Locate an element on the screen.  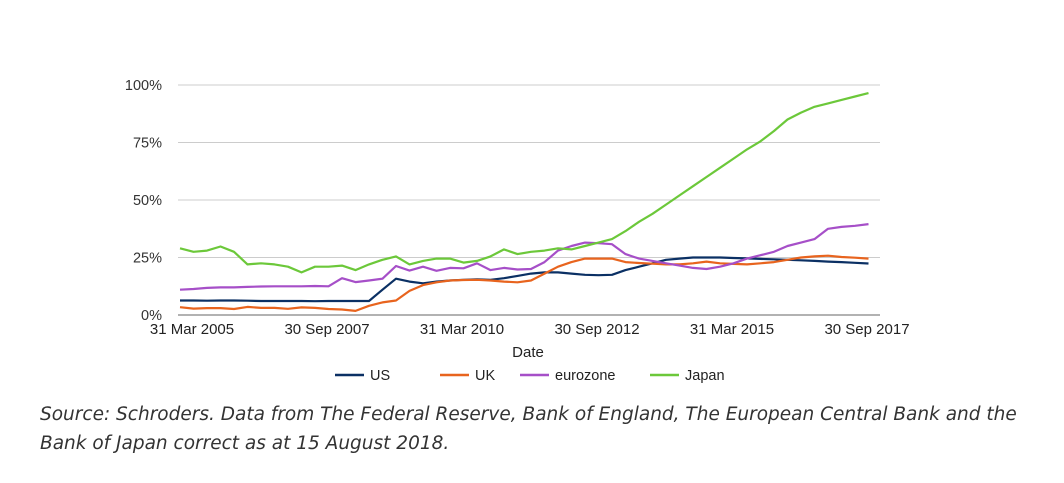
legend-item-uk: UK is located at coordinates (467, 376).